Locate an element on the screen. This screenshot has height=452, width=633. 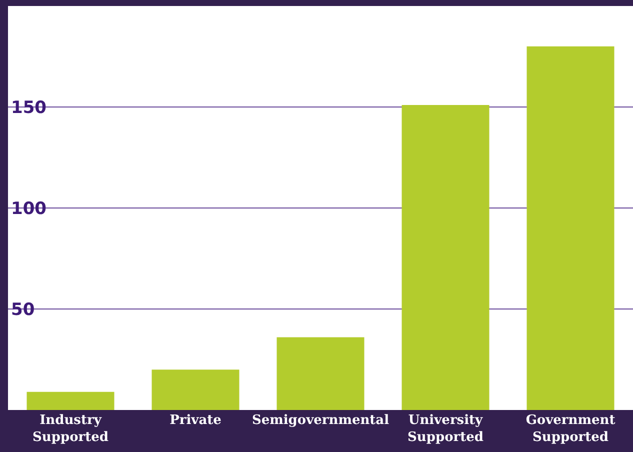
x-tick-label: Private is located at coordinates (196, 420).